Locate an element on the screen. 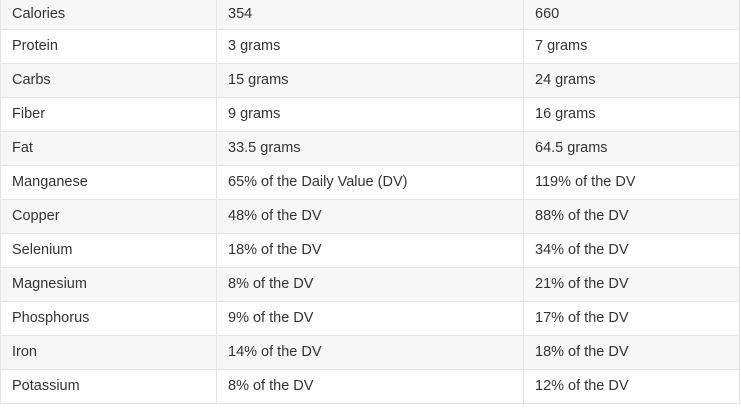  nutrient-name: Magnesium is located at coordinates (108, 284).